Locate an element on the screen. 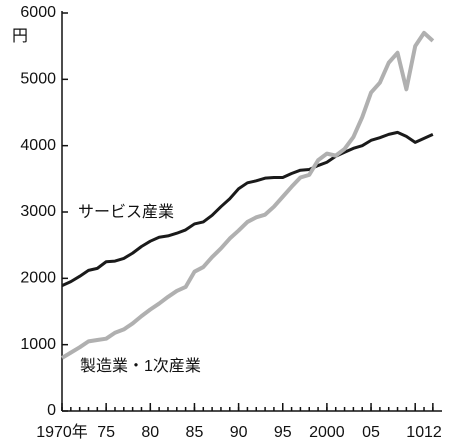 The width and height of the screenshot is (455, 446). y-tick-label: 2000 is located at coordinates (38, 278).